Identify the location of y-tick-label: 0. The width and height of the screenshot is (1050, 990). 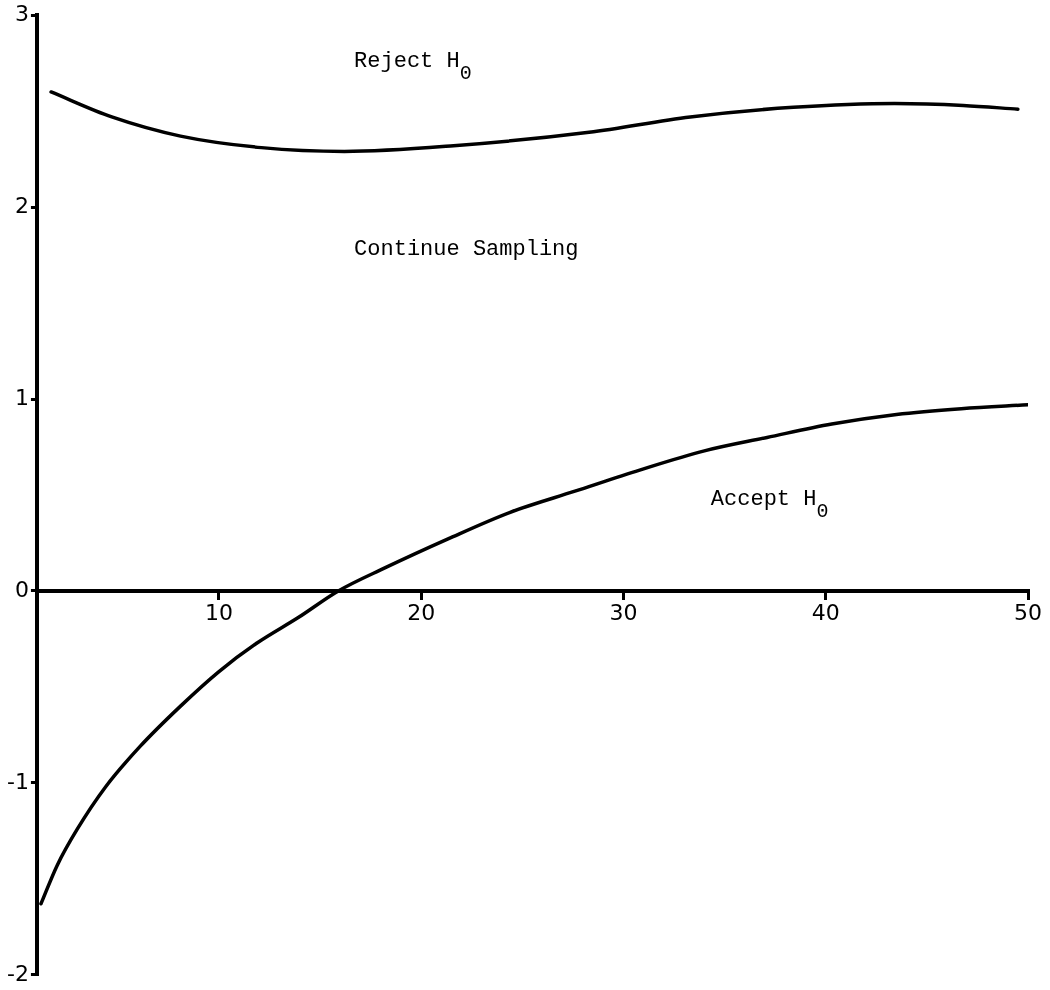
(21, 589).